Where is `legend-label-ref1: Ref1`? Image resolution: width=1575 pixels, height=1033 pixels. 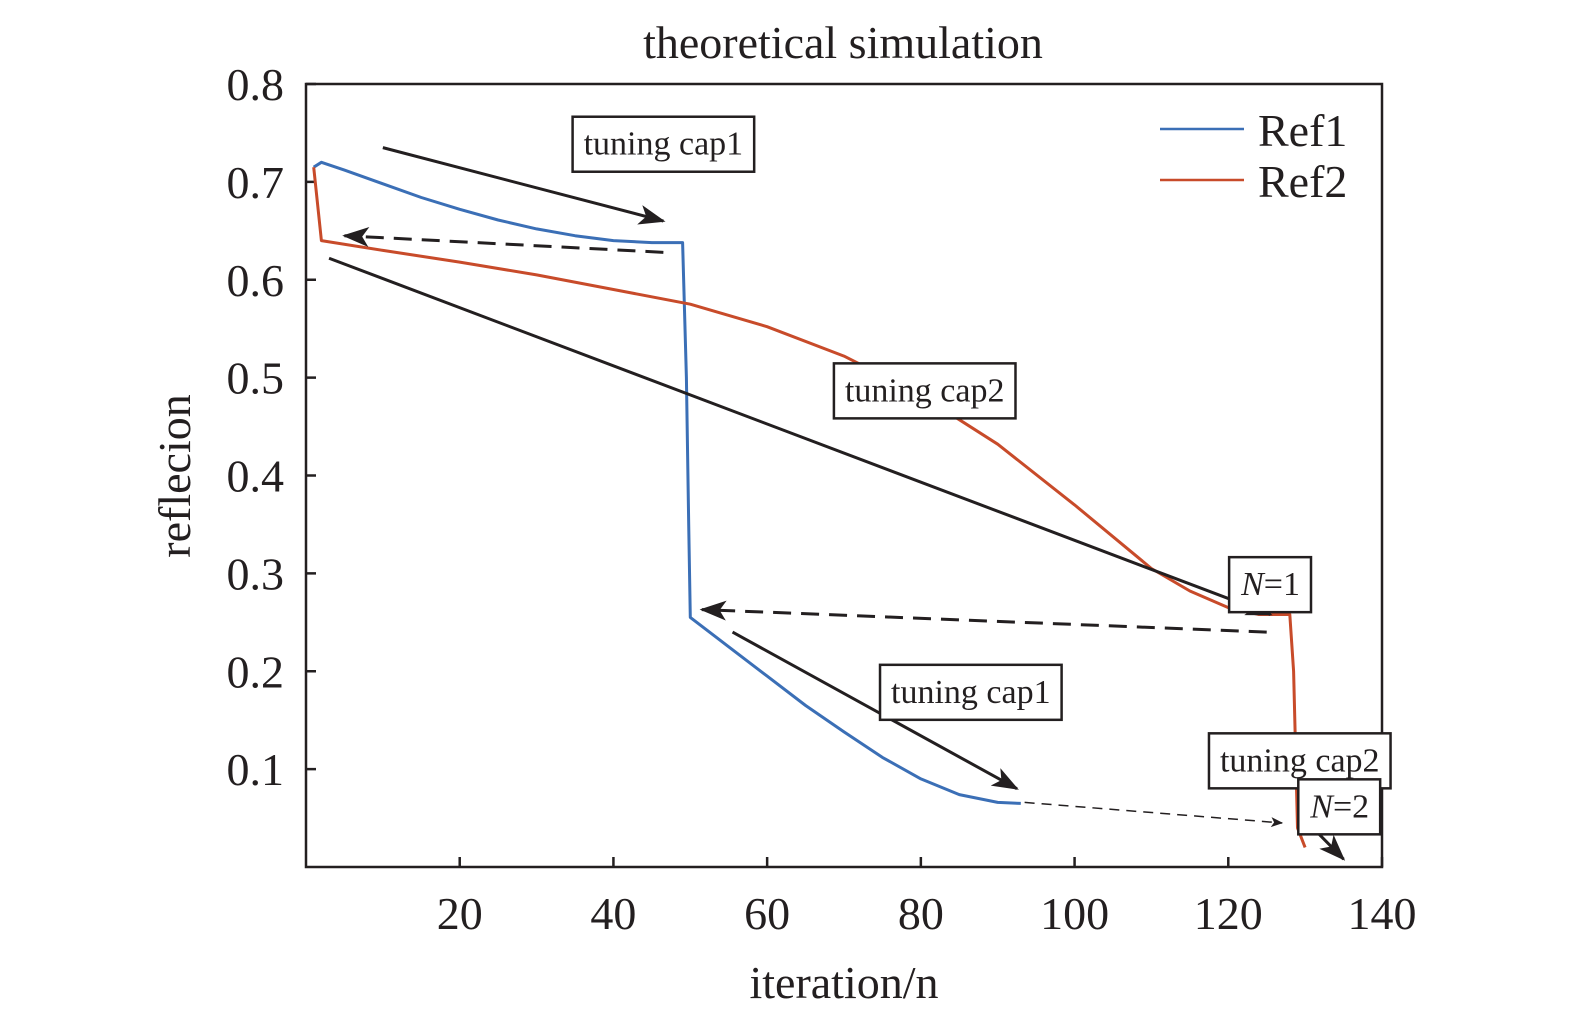 legend-label-ref1: Ref1 is located at coordinates (1302, 130).